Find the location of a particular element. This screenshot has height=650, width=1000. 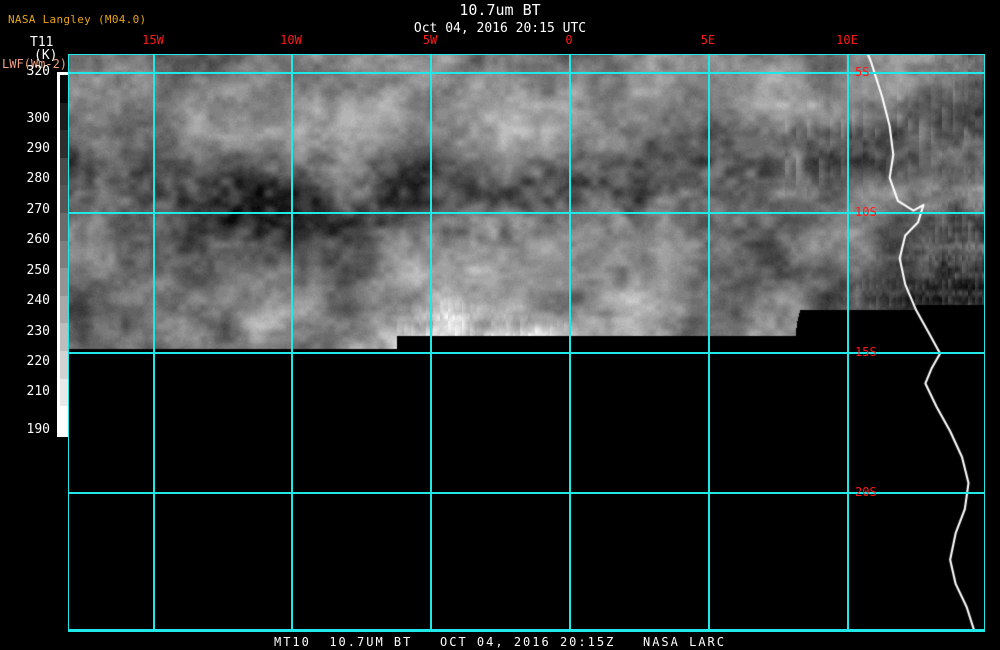

longitude-label: 10E is located at coordinates (847, 40).